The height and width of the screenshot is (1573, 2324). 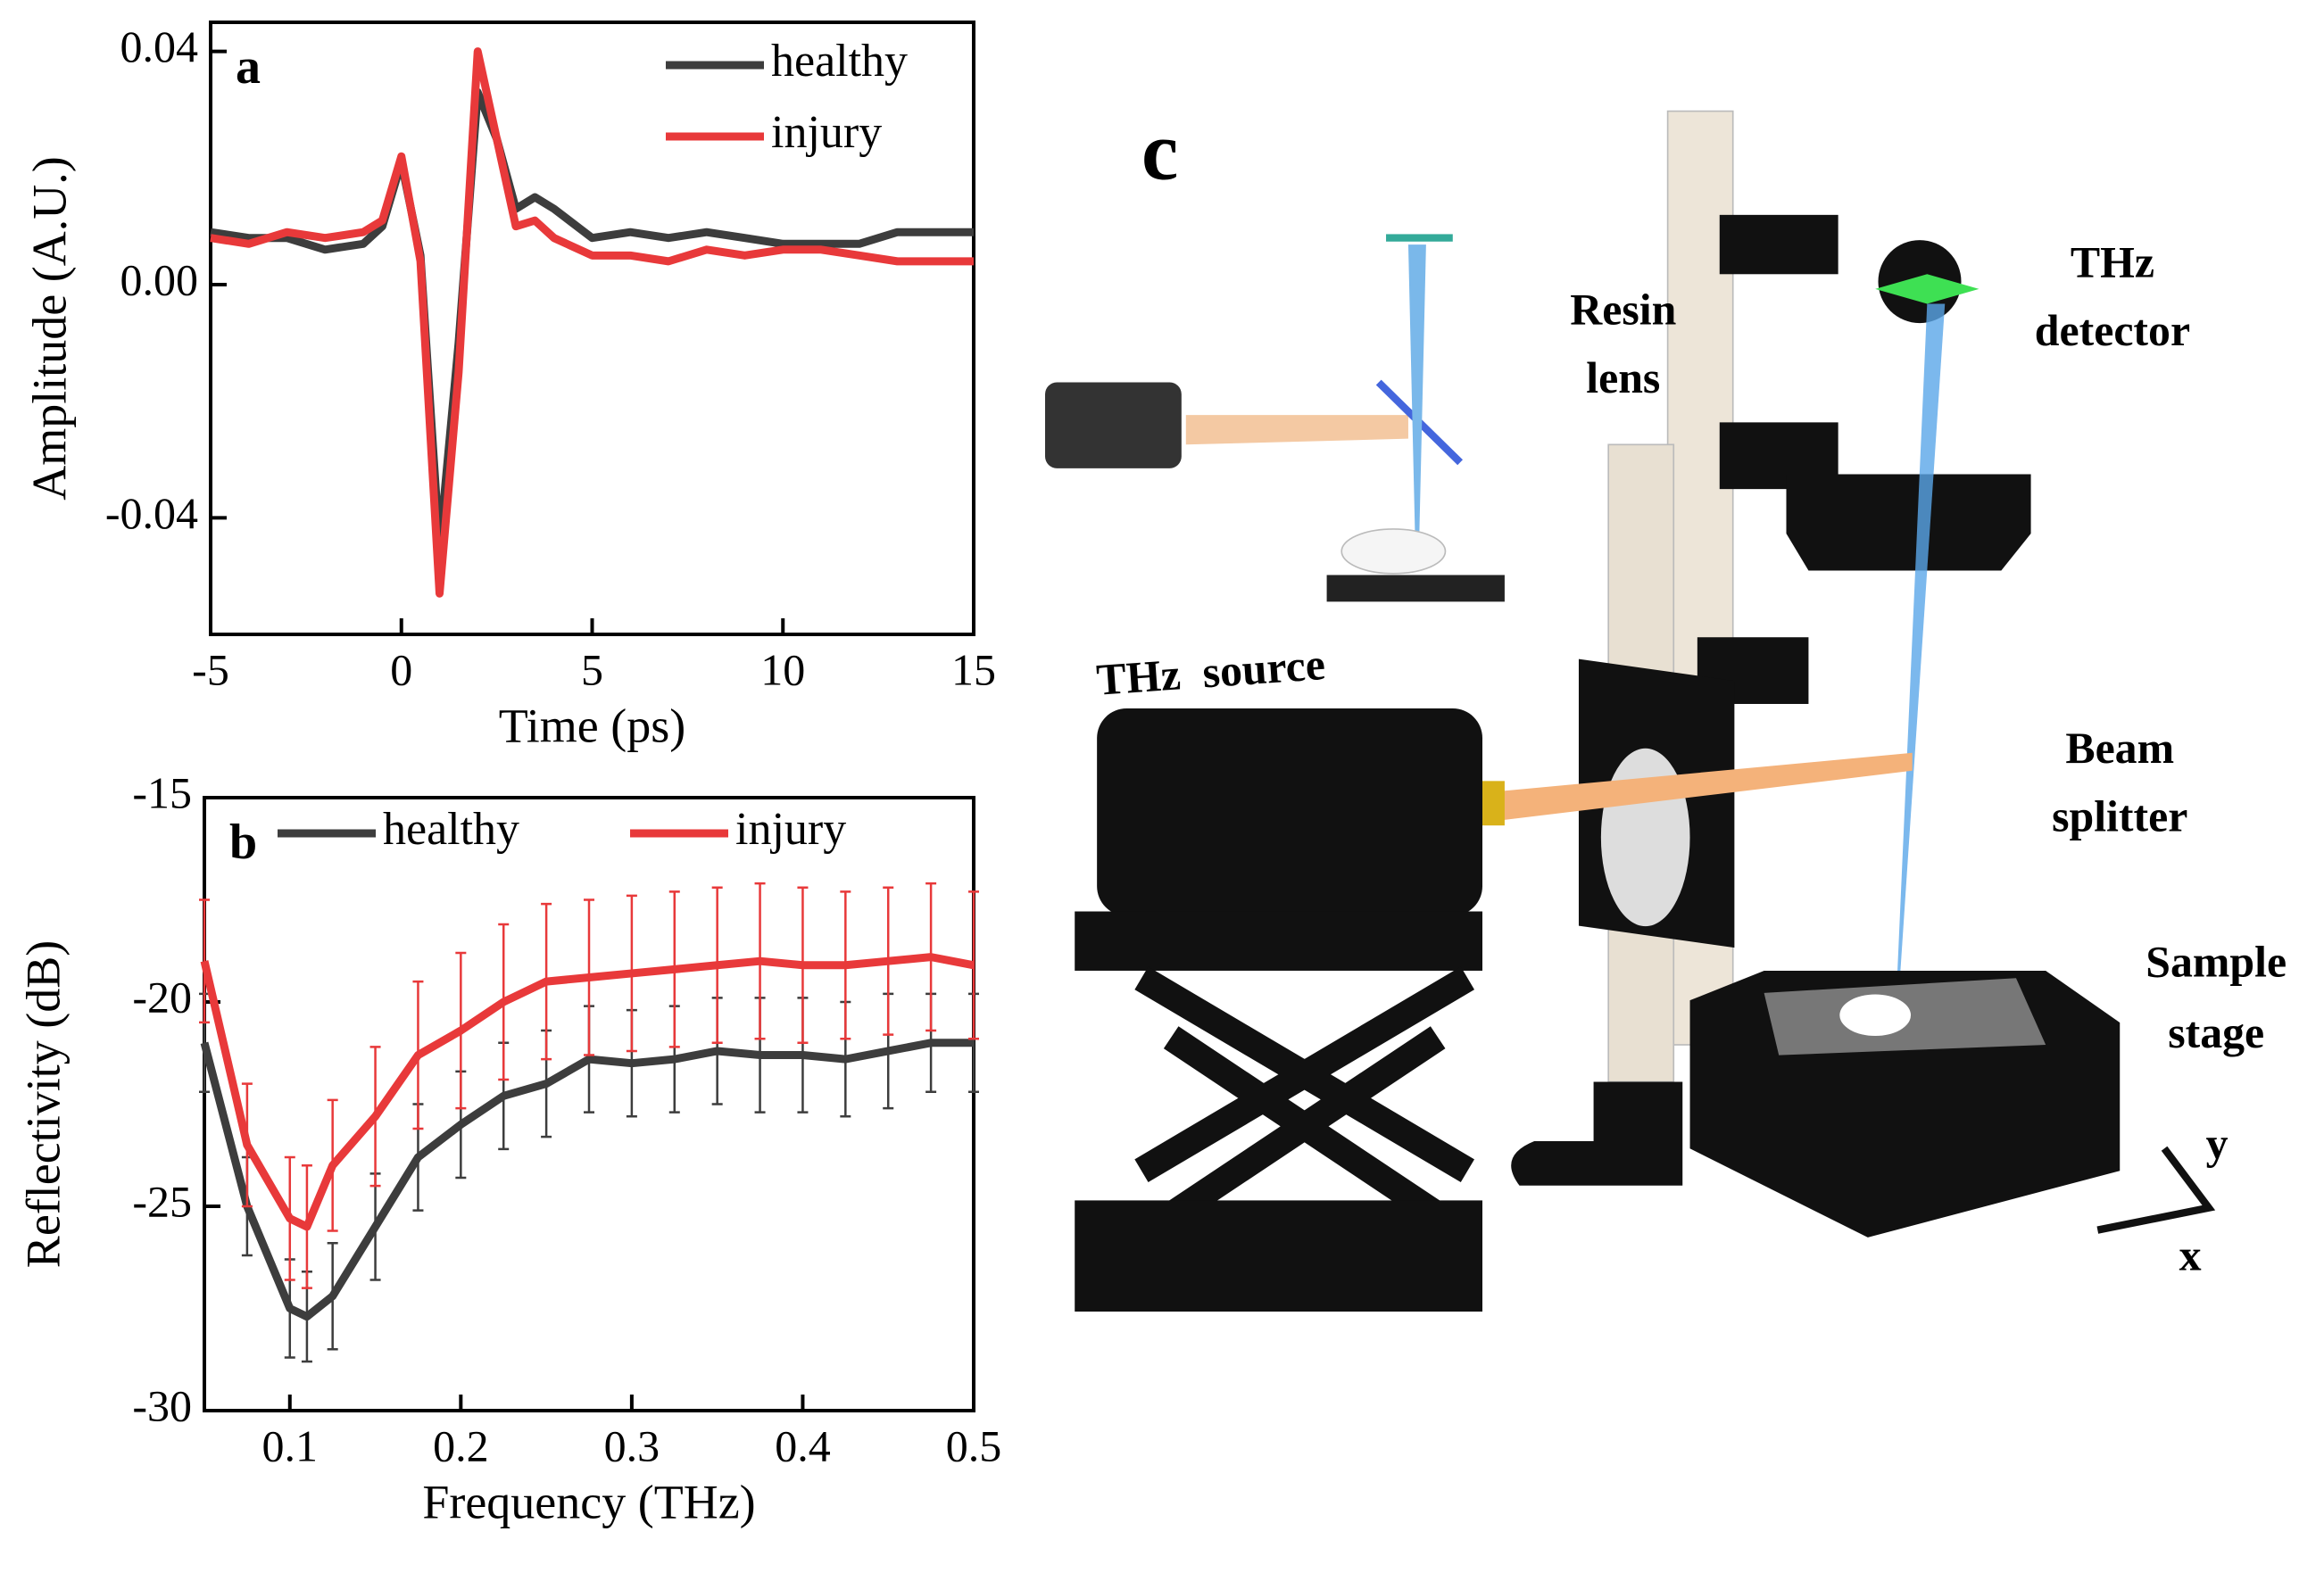 What do you see at coordinates (1623, 377) in the screenshot?
I see `label: lens` at bounding box center [1623, 377].